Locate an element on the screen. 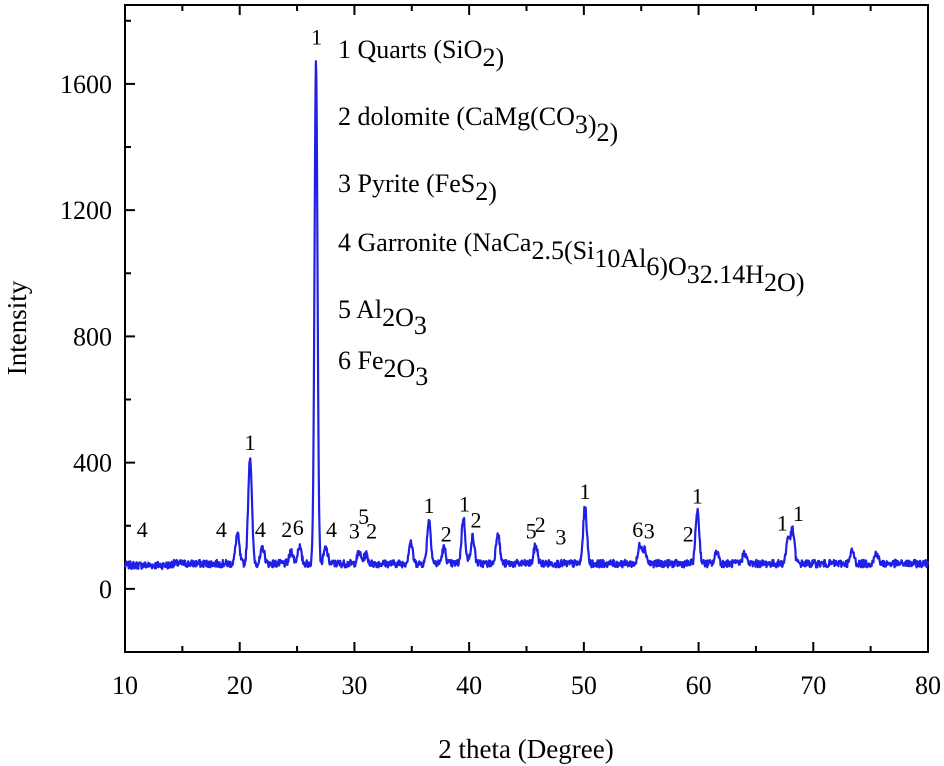  x-tick-label: 30 is located at coordinates (354, 685).